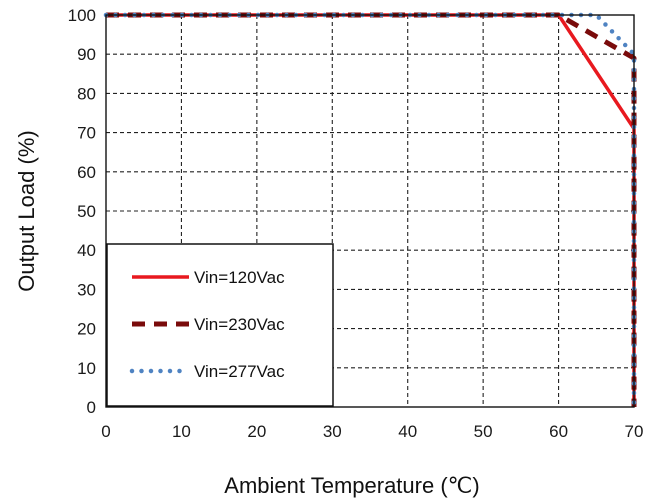 This screenshot has width=666, height=503. I want to click on y-tick-label: 80, so click(86, 93).